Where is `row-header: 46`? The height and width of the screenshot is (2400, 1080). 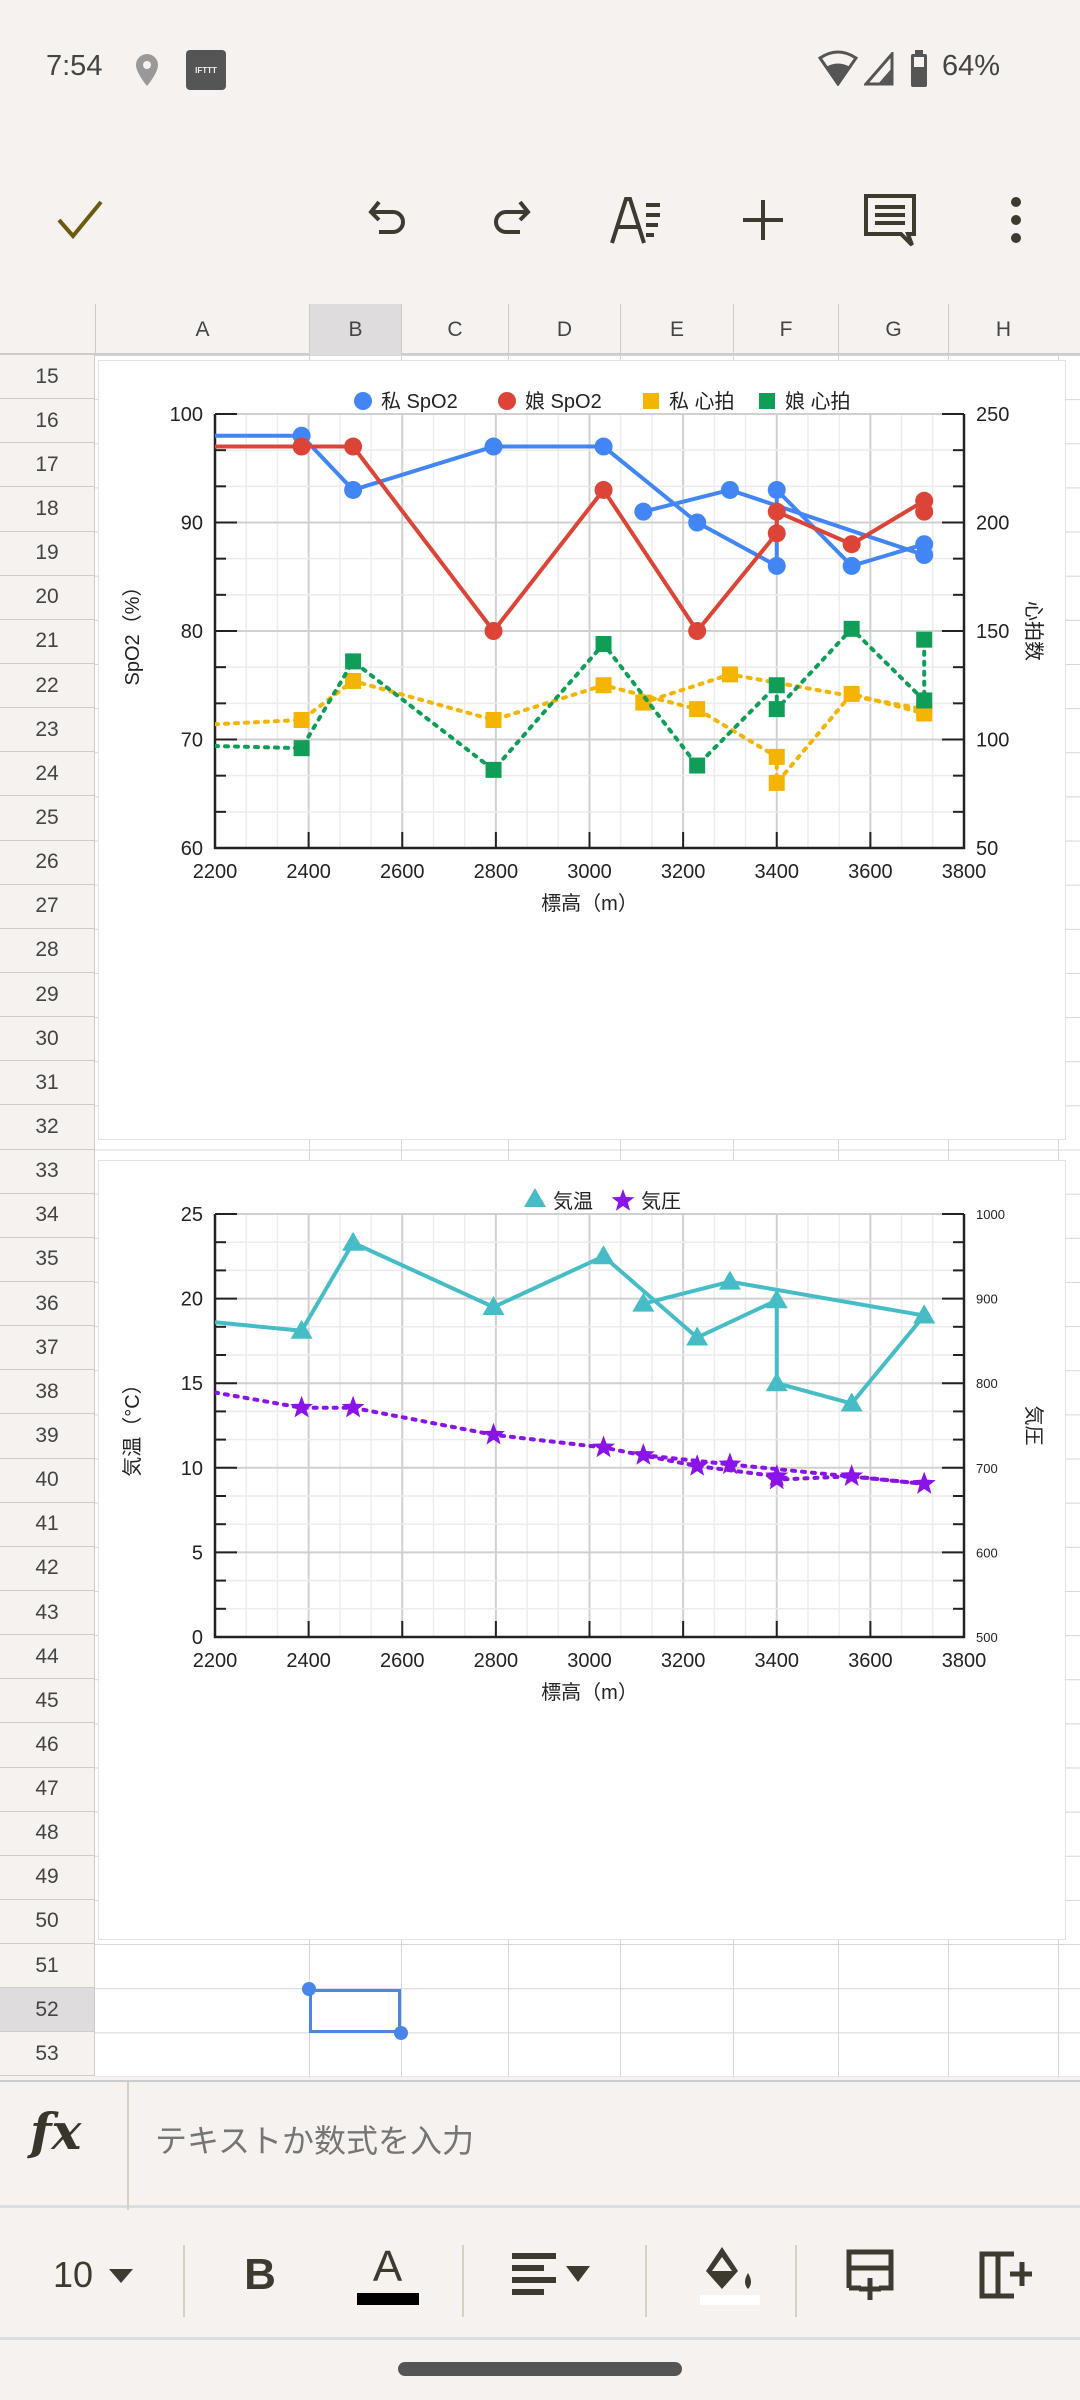 row-header: 46 is located at coordinates (47, 1745).